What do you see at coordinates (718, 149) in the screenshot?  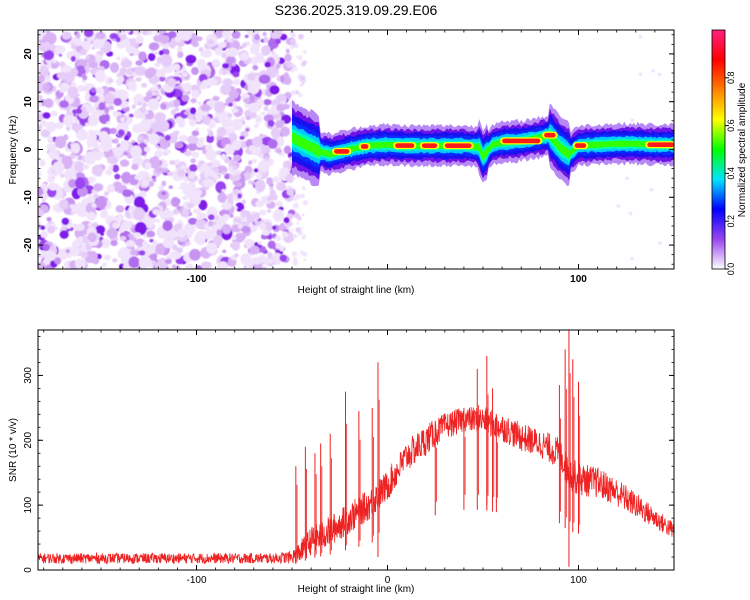 I see `colorbar-gradient` at bounding box center [718, 149].